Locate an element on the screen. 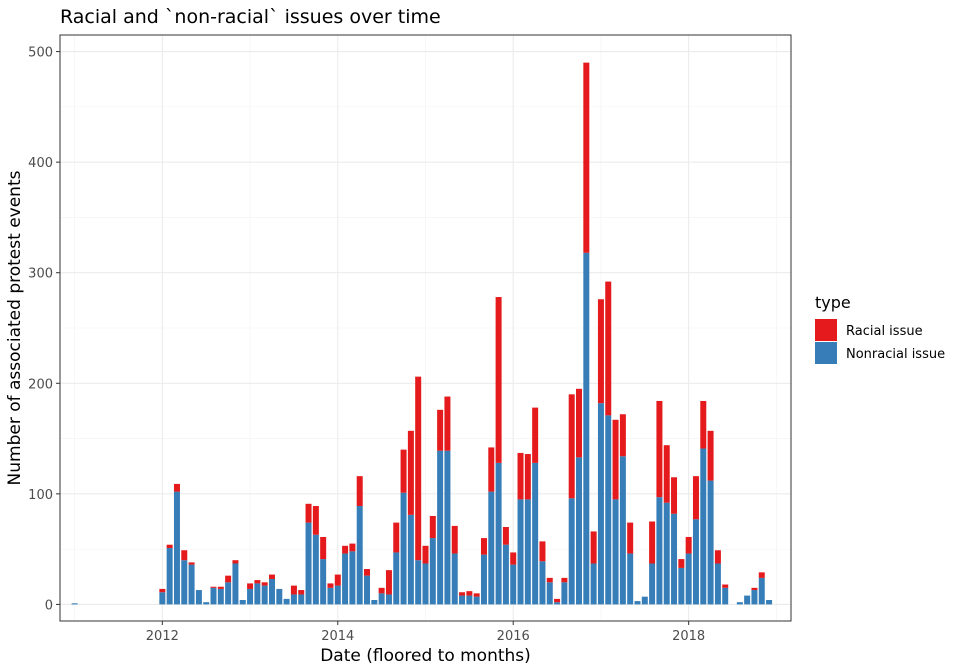 The image size is (960, 672). x-tick-label: 2014 is located at coordinates (337, 636).